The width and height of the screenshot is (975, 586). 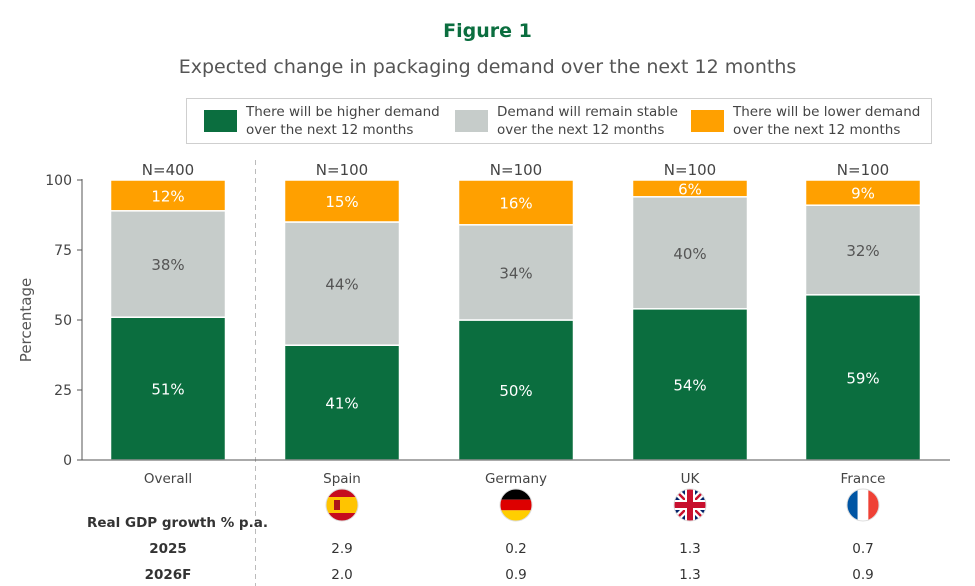 I want to click on spain-flag-icon, so click(x=342, y=505).